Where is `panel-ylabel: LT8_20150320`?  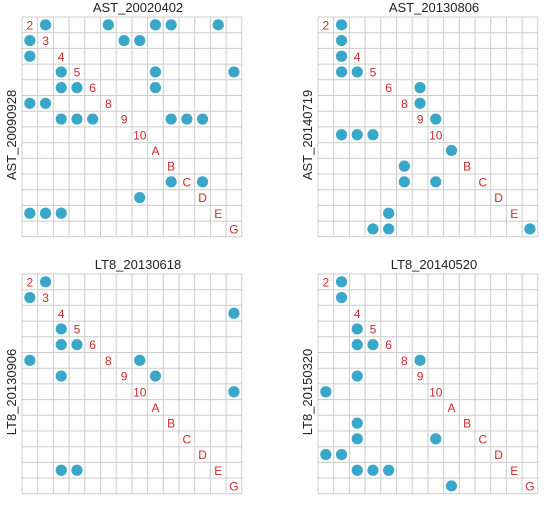 panel-ylabel: LT8_20150320 is located at coordinates (307, 392).